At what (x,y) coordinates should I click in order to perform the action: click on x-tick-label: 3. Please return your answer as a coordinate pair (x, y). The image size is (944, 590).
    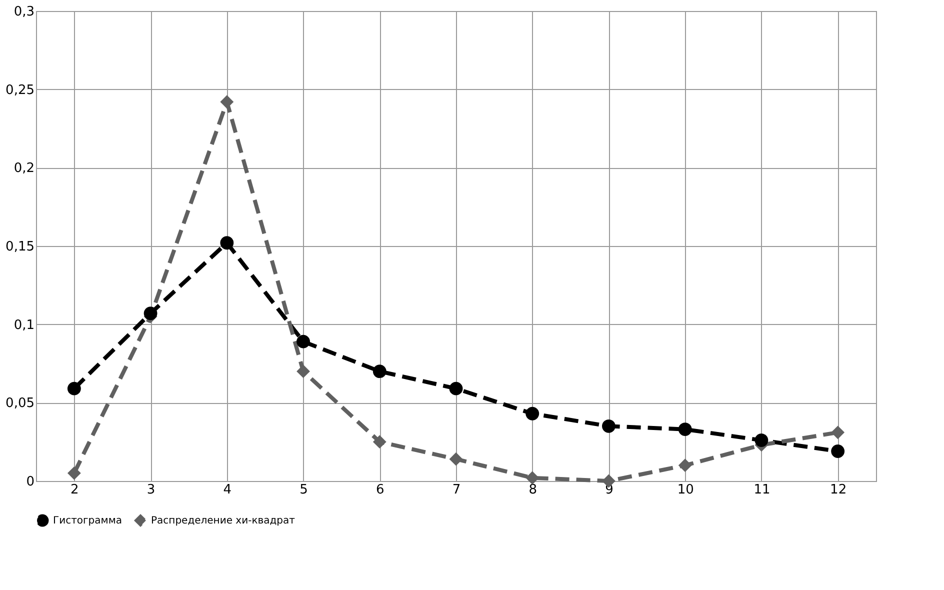
    Looking at the image, I should click on (151, 490).